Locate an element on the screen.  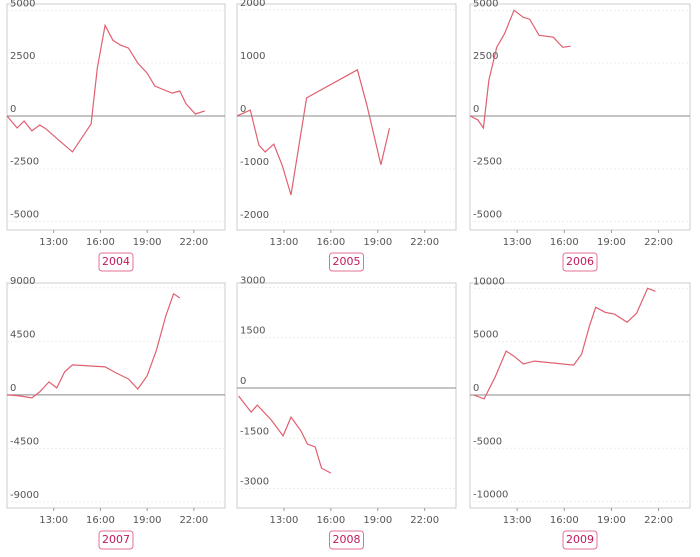
panel-title: 2004 is located at coordinates (116, 261).